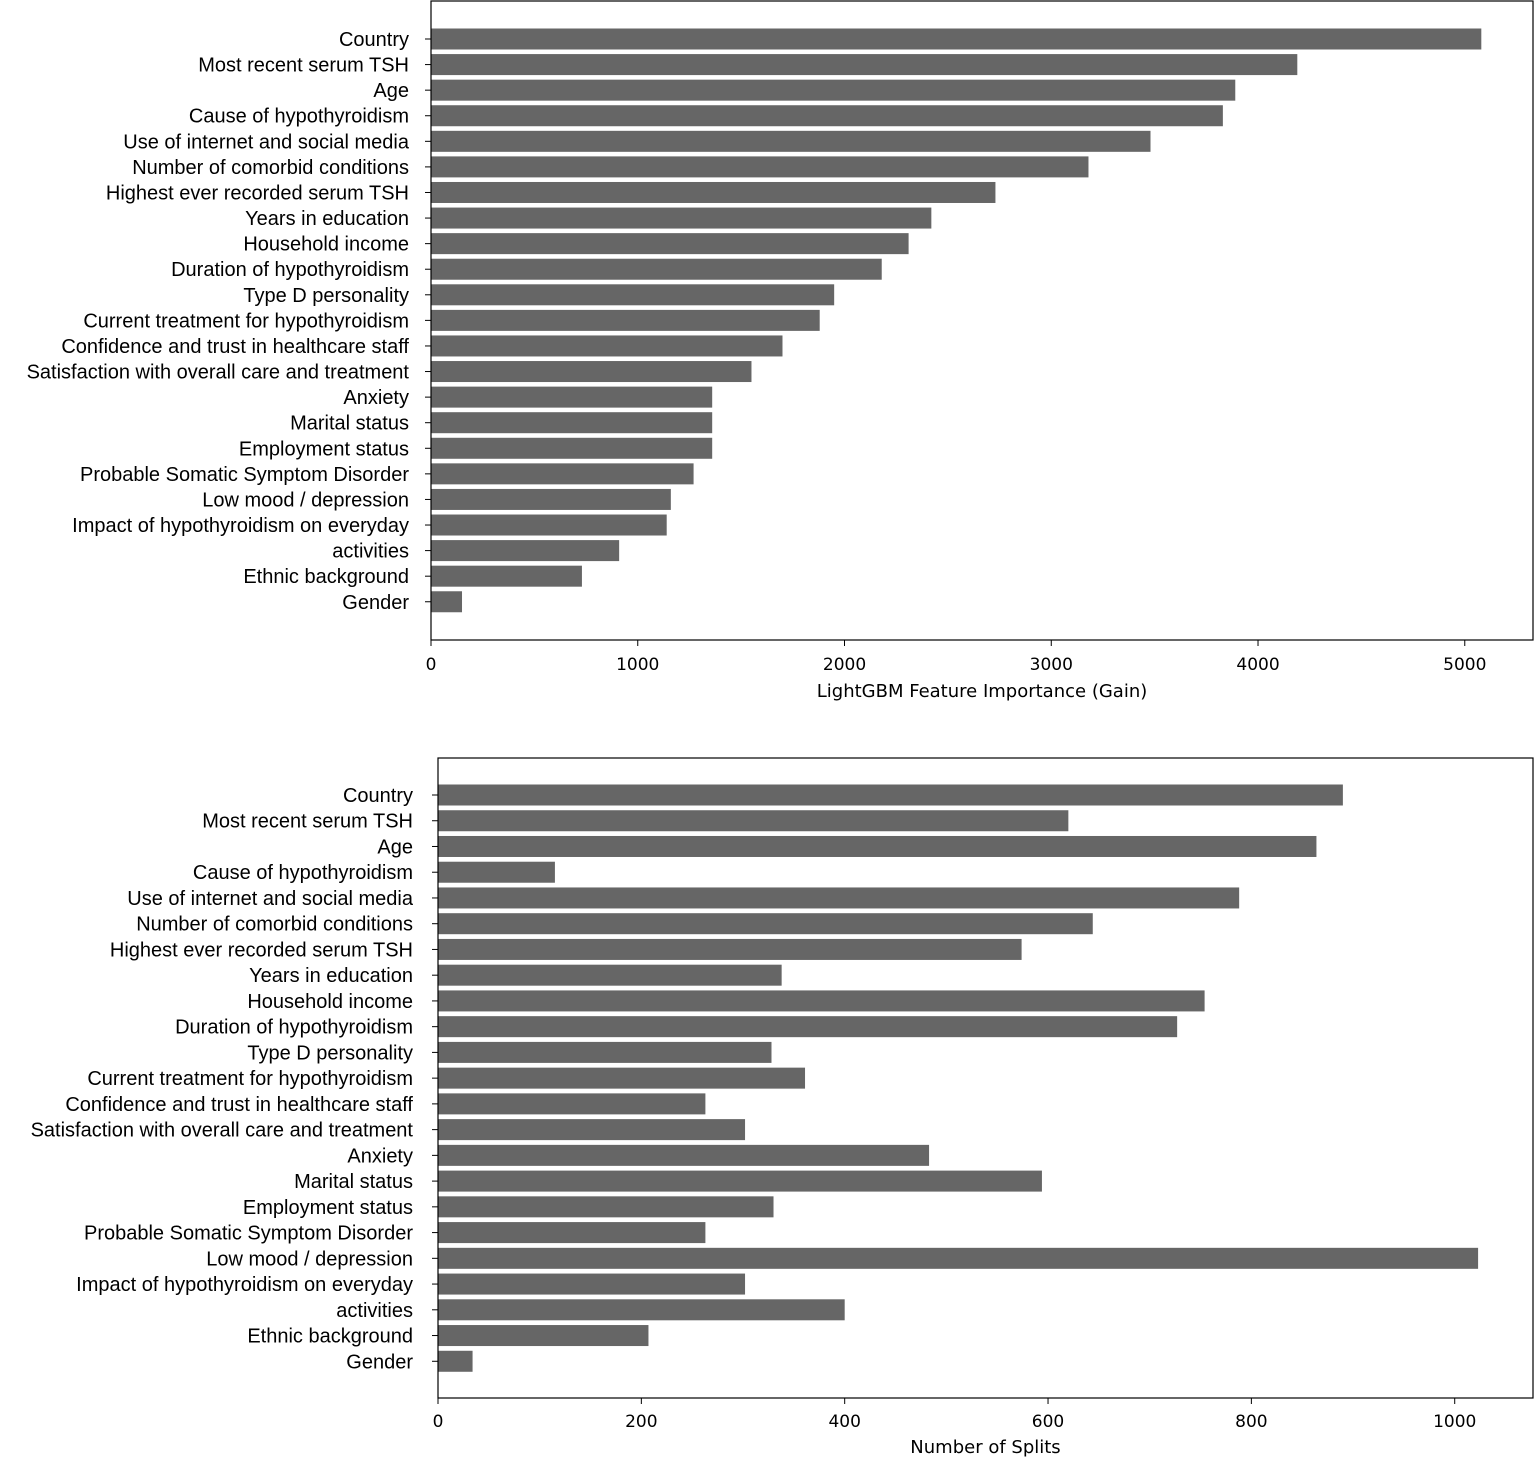  I want to click on x-tick-label: 5000, so click(1464, 665).